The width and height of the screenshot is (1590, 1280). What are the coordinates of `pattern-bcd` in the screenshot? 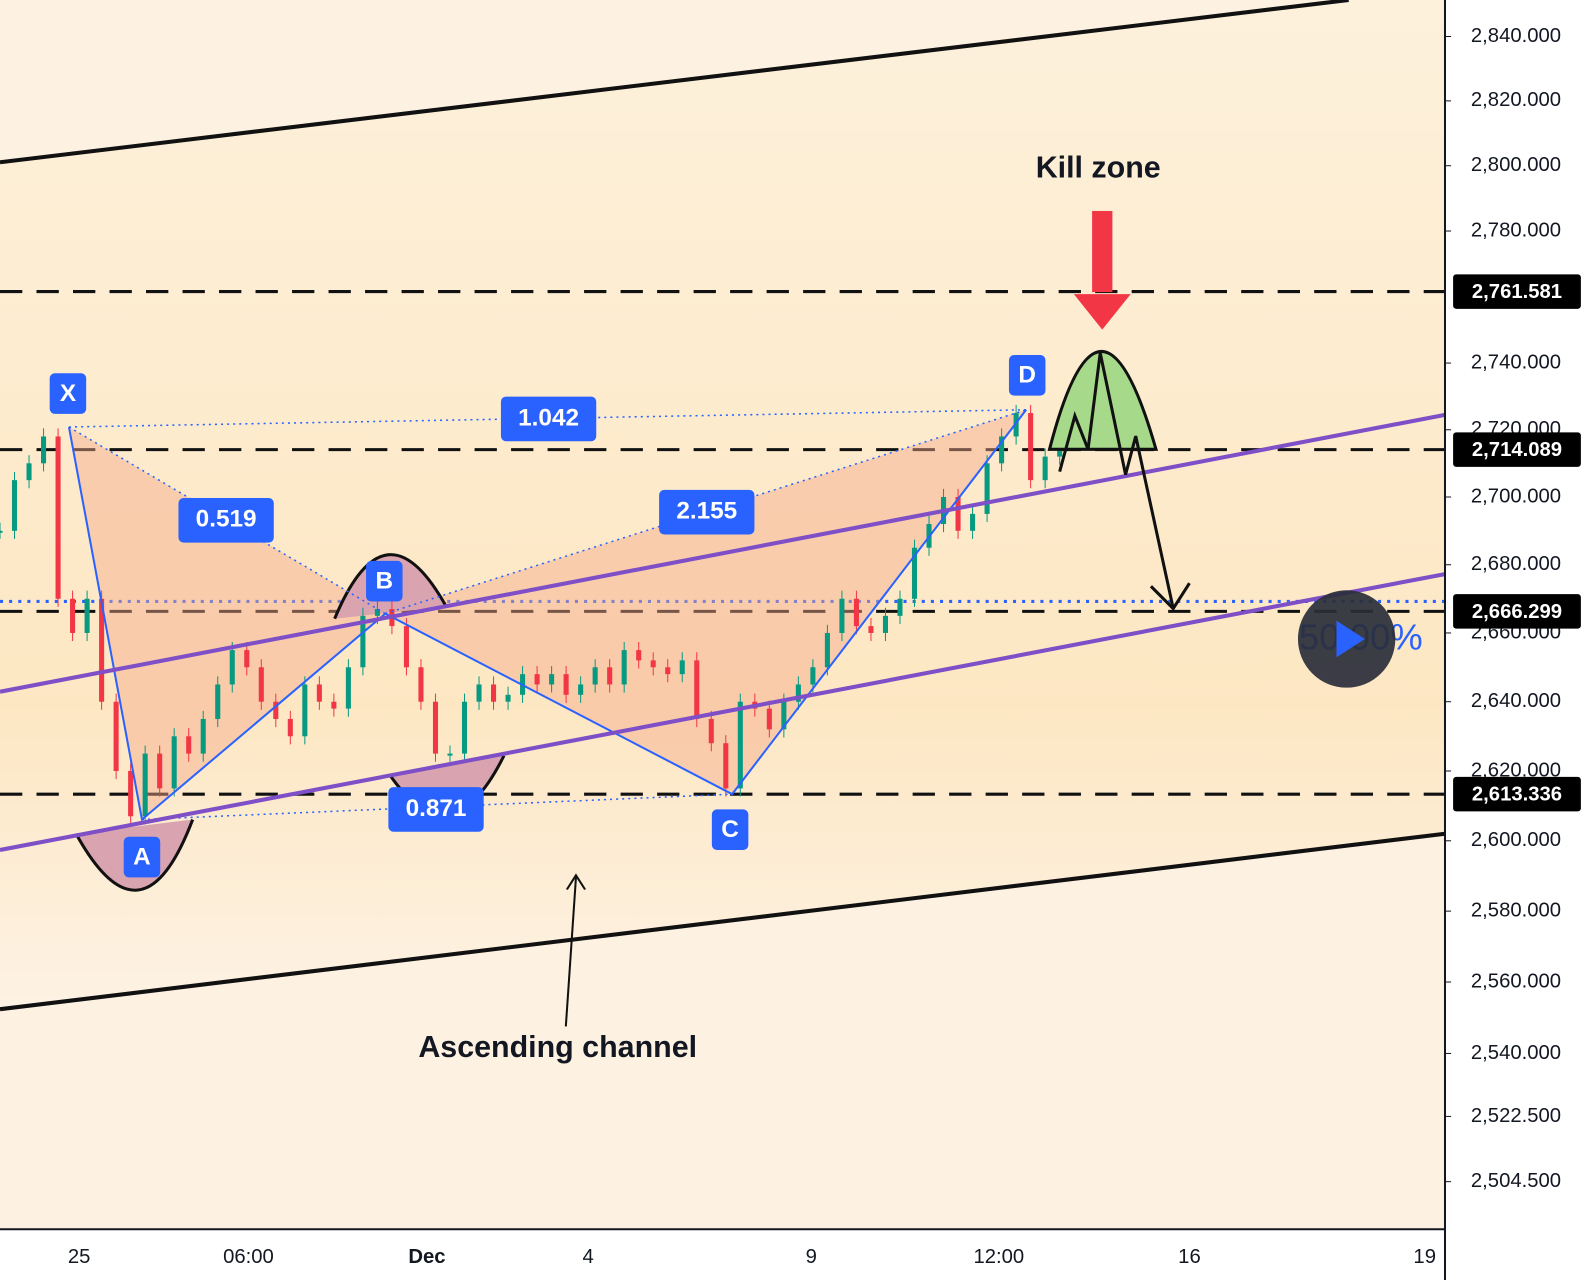 It's located at (706, 602).